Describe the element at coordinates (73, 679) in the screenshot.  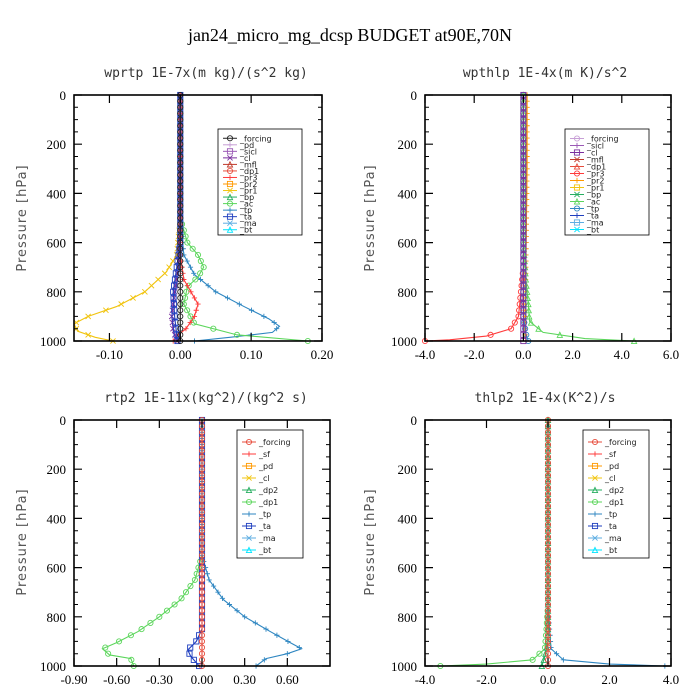
I see `x-tick-label: -0.90` at that location.